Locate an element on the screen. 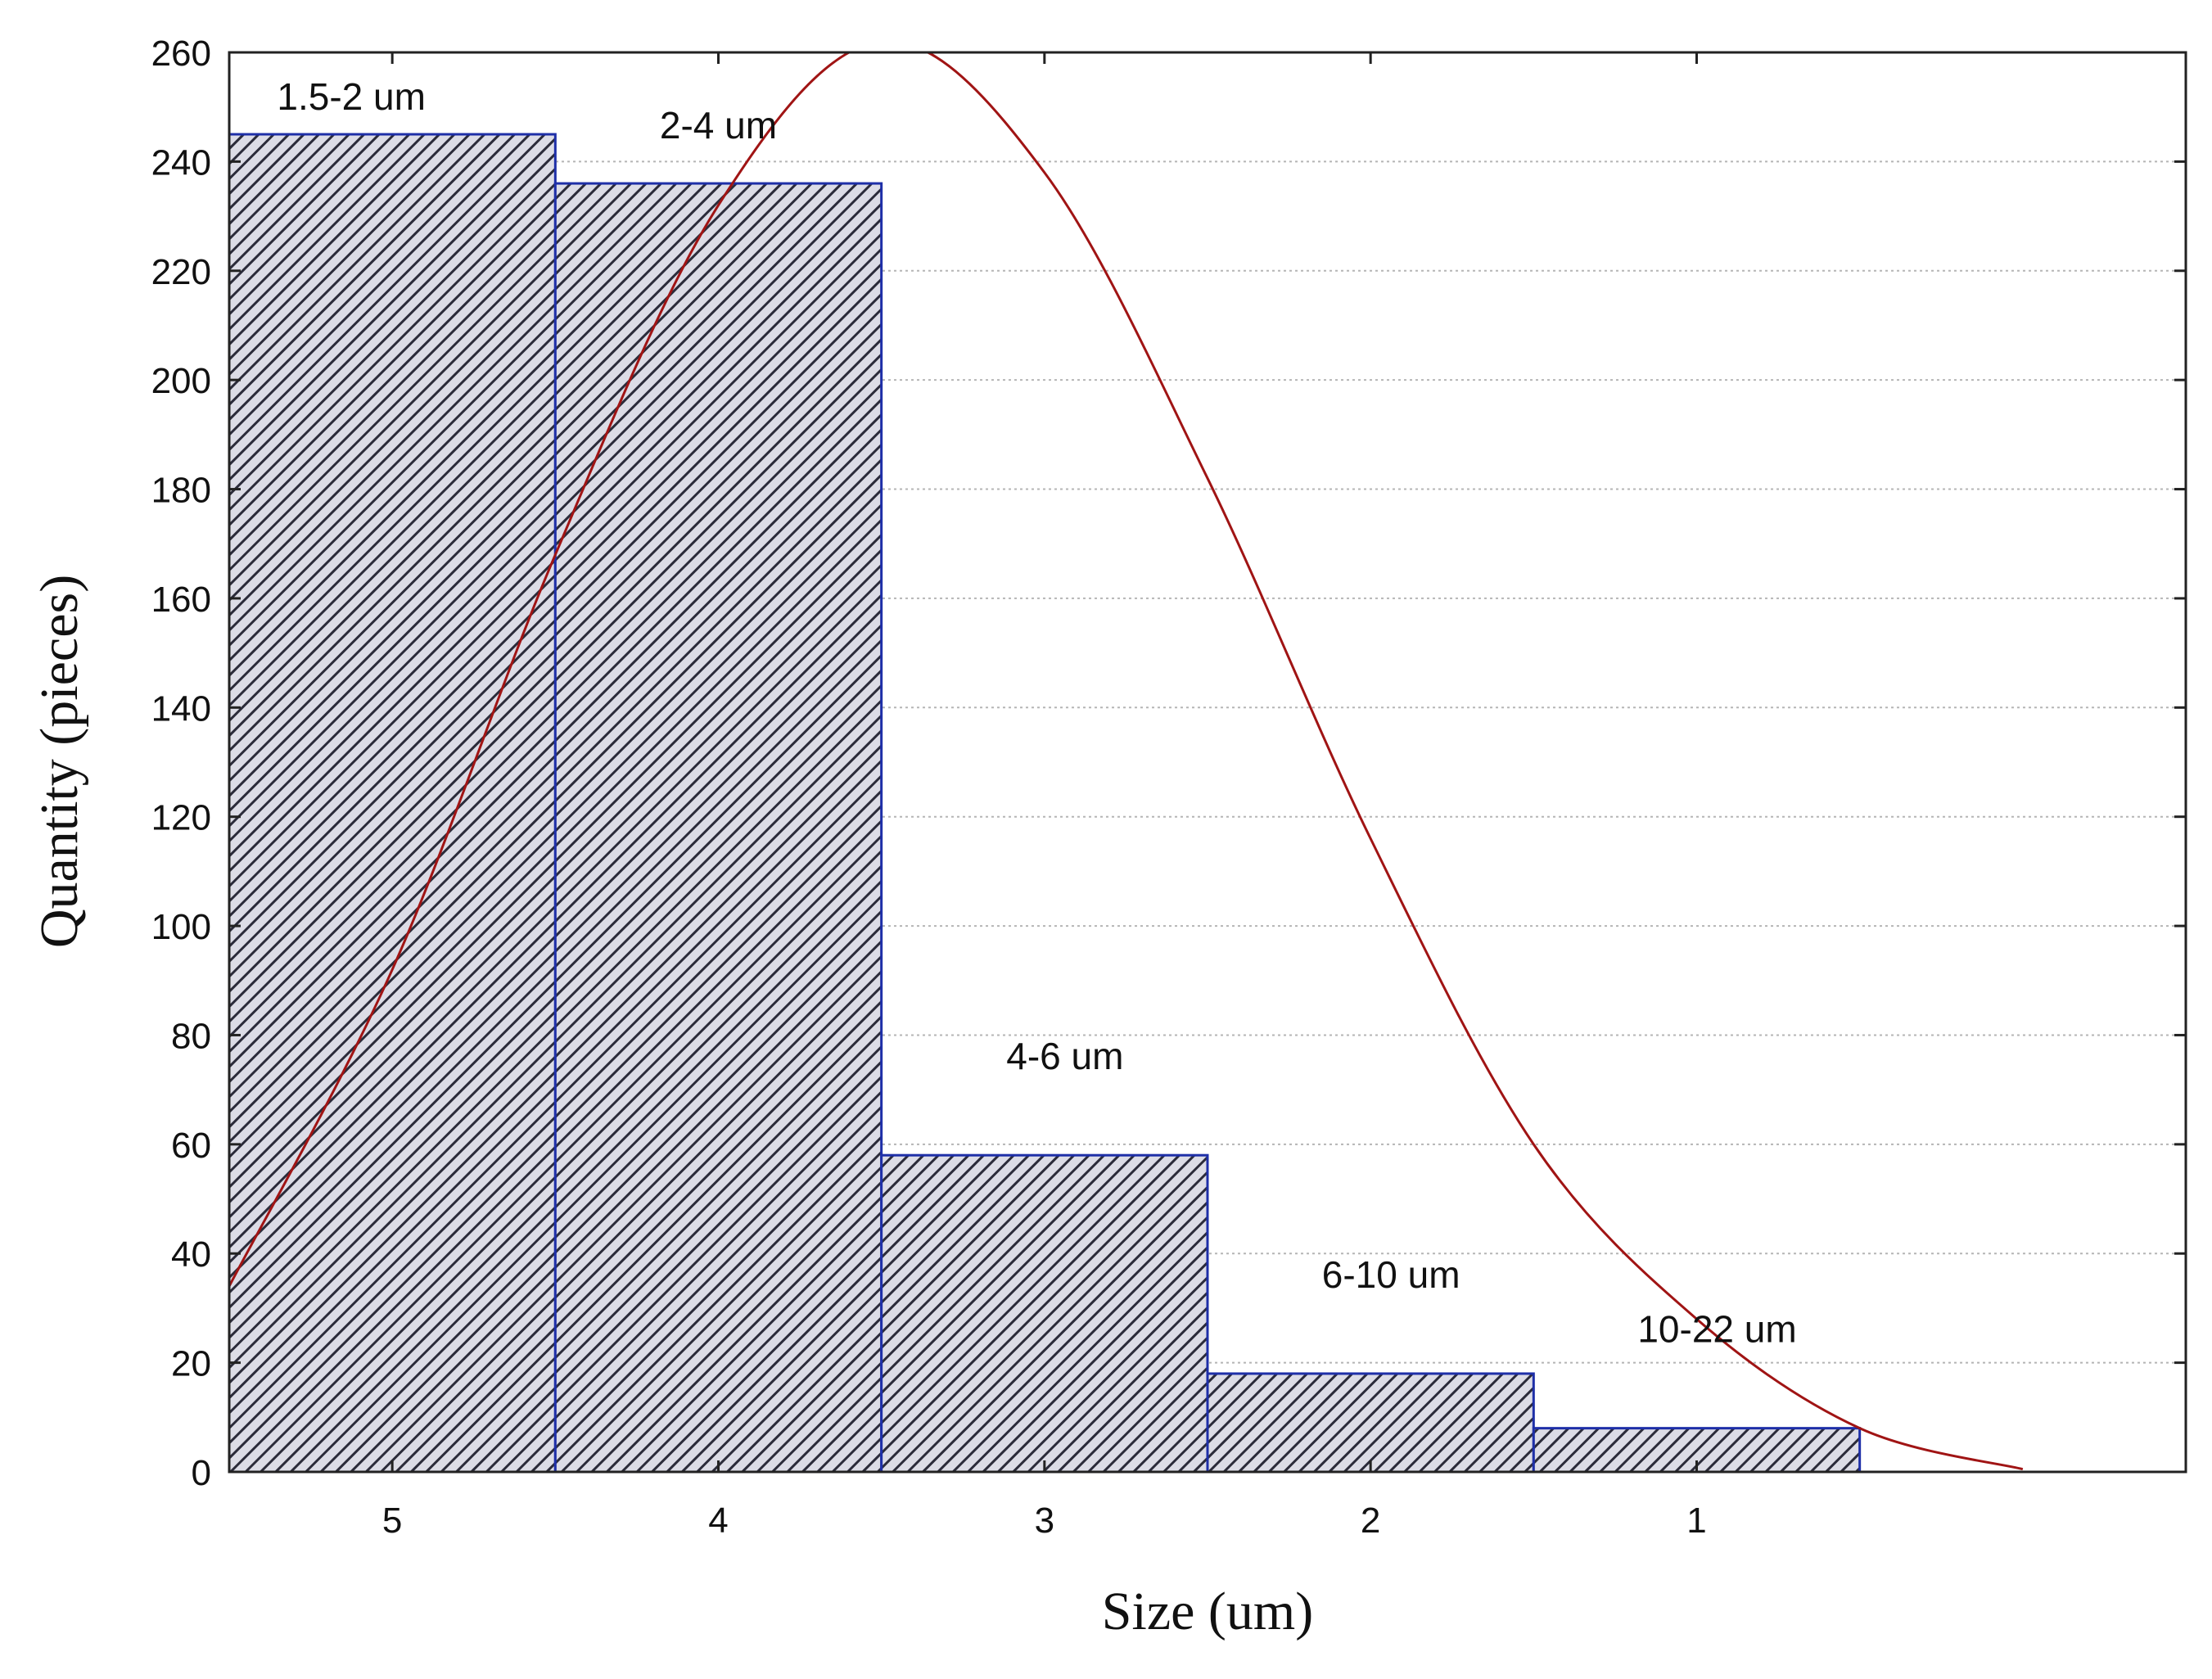 The image size is (2212, 1679). y-tick-label: 240 is located at coordinates (181, 162).